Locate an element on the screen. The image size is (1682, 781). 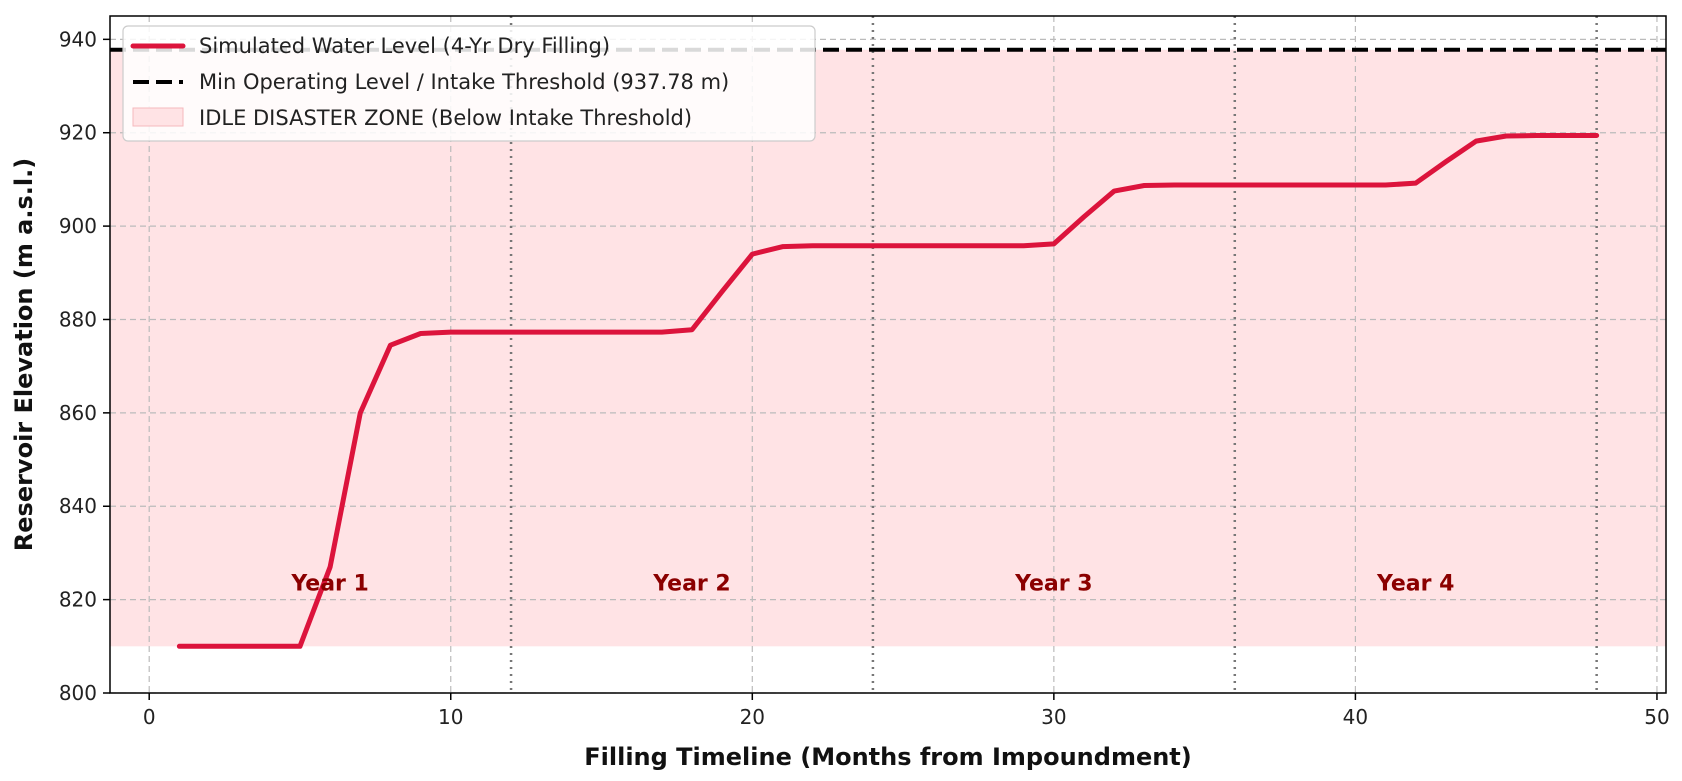
year-label: Year 4 is located at coordinates (1415, 583).